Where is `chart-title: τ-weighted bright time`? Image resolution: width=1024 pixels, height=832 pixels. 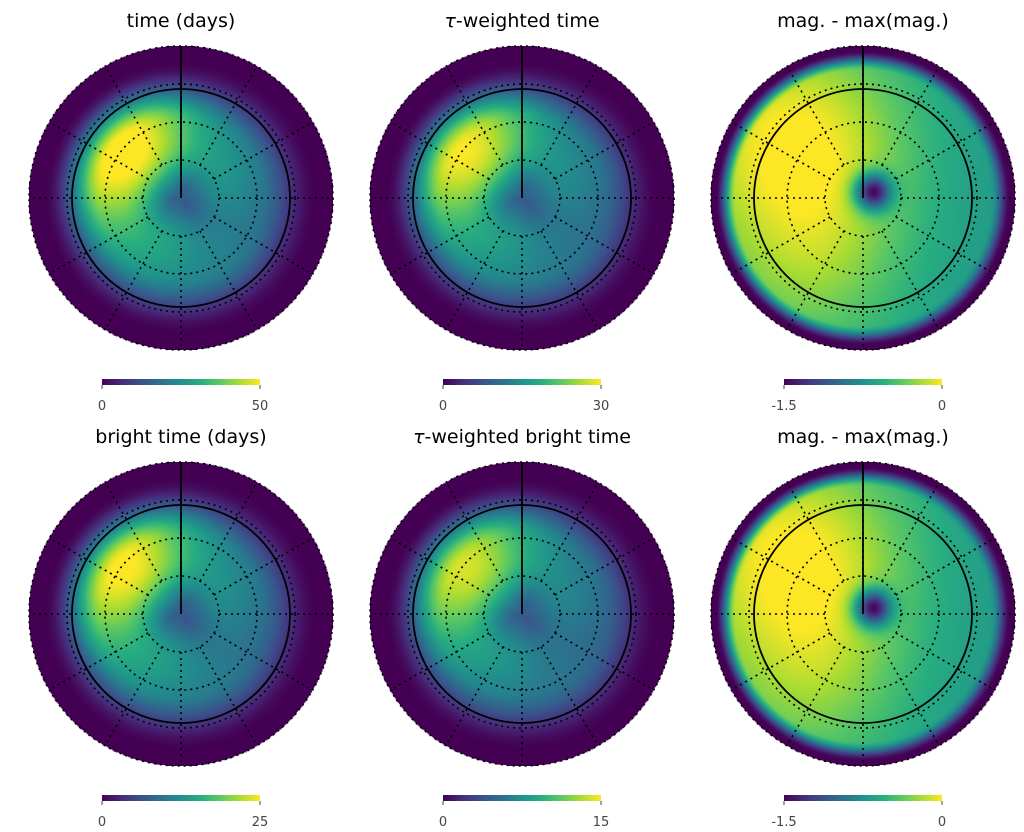 chart-title: τ-weighted bright time is located at coordinates (522, 437).